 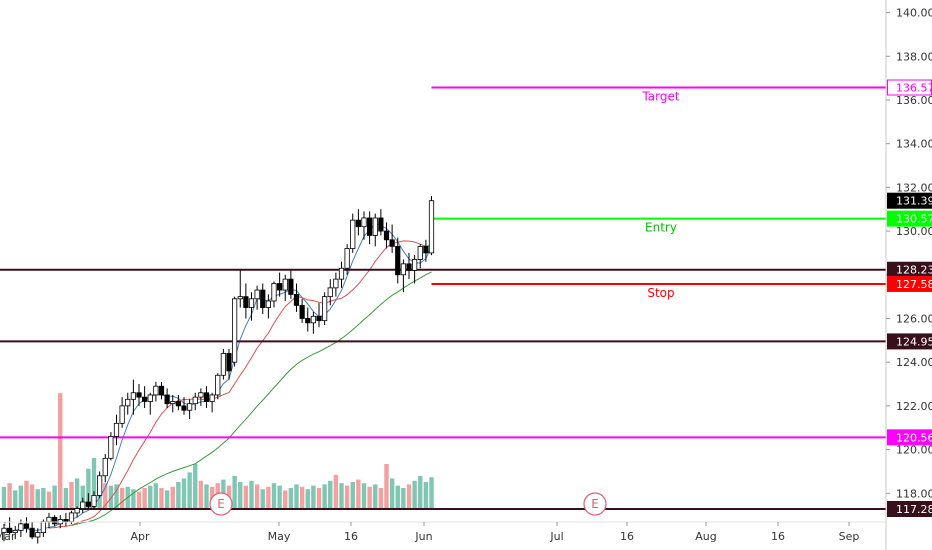 What do you see at coordinates (914, 88) in the screenshot?
I see `badge-label: 136.57` at bounding box center [914, 88].